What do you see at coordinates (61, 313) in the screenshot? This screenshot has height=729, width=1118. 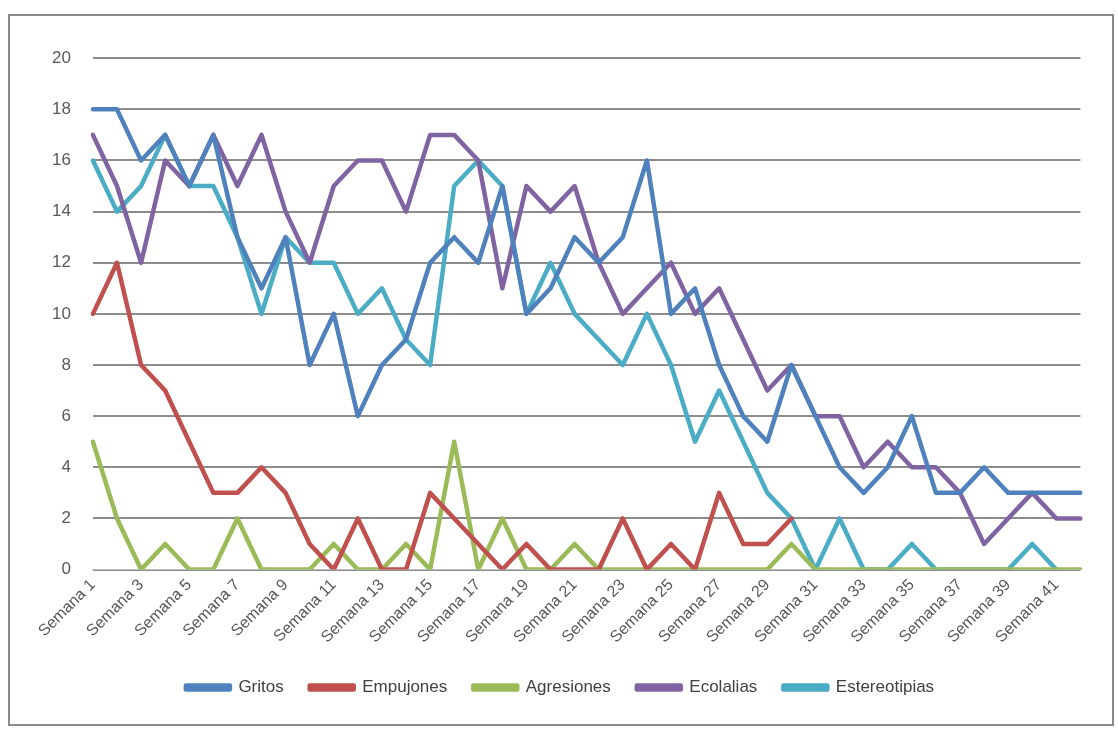 I see `y-tick-label: 10` at bounding box center [61, 313].